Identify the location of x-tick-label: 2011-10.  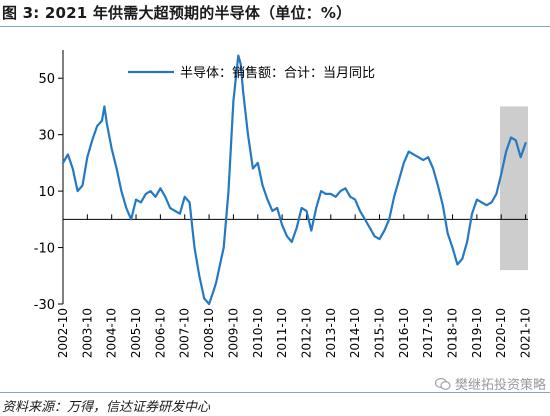
(282, 333).